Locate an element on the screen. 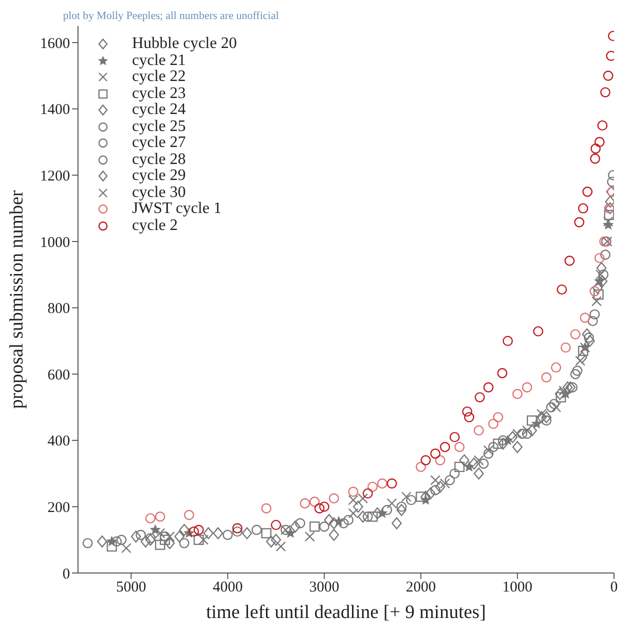 Image resolution: width=626 pixels, height=634 pixels. legend-label: cycle 2 is located at coordinates (155, 225).